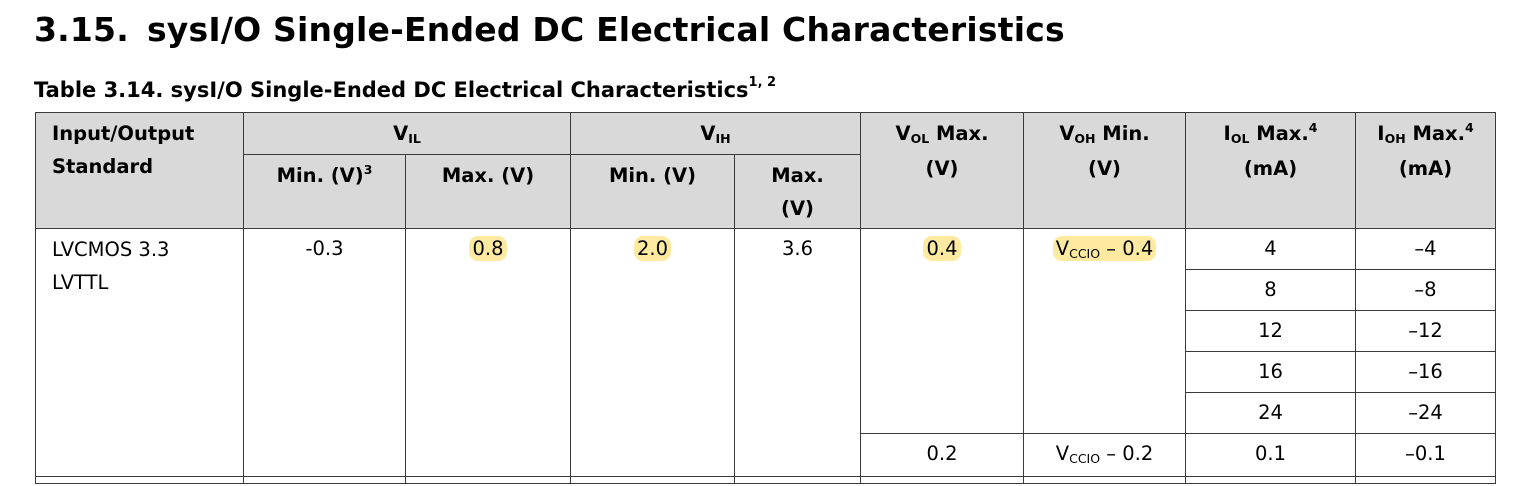 The image size is (1514, 486). I want to click on voh-a-value: VCCIO – 0.4, so click(1104, 248).